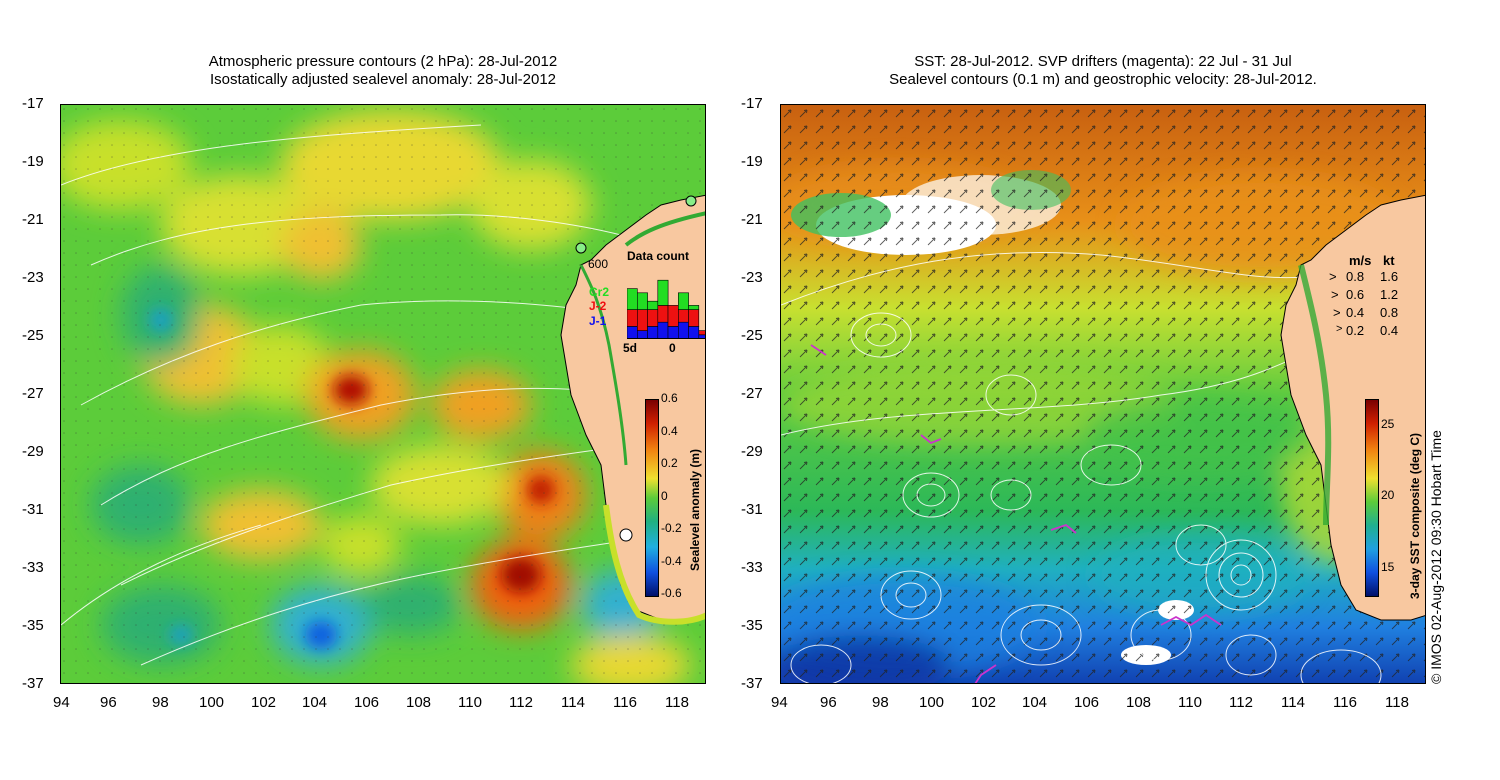 Image resolution: width=1500 pixels, height=780 pixels. Describe the element at coordinates (752, 567) in the screenshot. I see `right-y-tick: -33` at that location.